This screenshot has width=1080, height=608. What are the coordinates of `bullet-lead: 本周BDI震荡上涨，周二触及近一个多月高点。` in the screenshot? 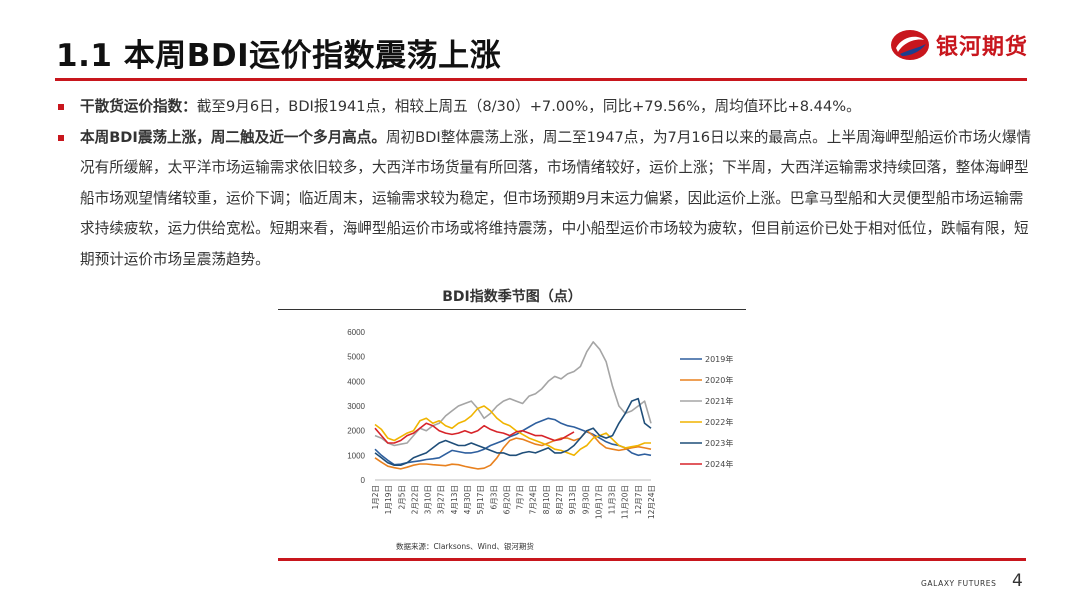 It's located at (233, 137).